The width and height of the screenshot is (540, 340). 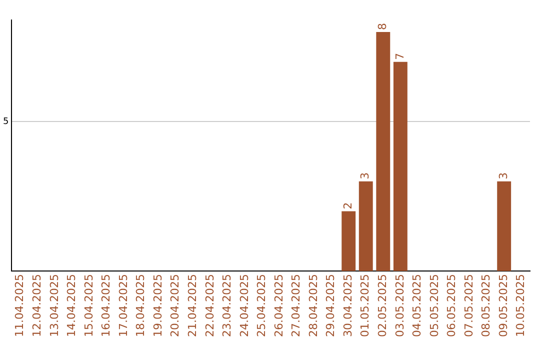 What do you see at coordinates (106, 306) in the screenshot?
I see `x-tick-label: 16.04.2025` at bounding box center [106, 306].